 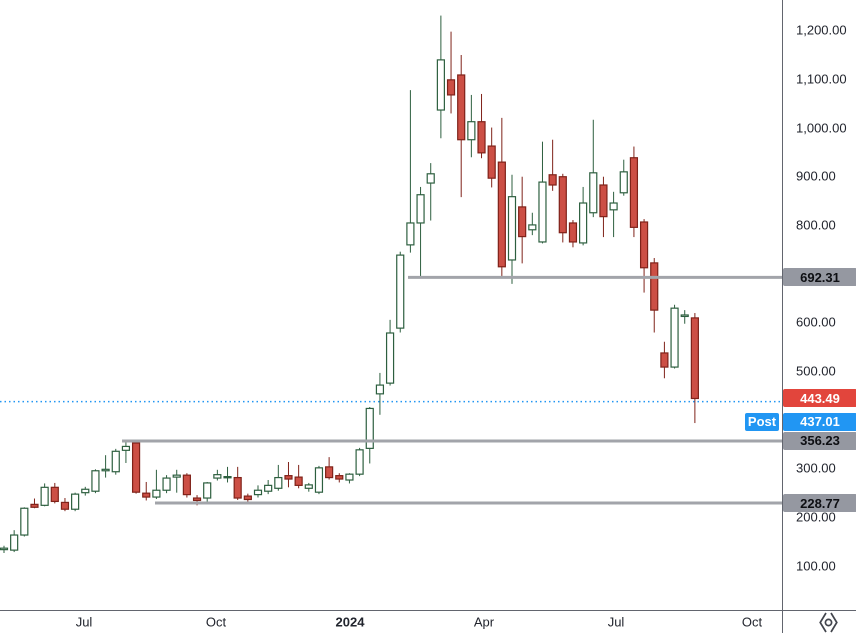 What do you see at coordinates (828, 622) in the screenshot?
I see `logo-icon` at bounding box center [828, 622].